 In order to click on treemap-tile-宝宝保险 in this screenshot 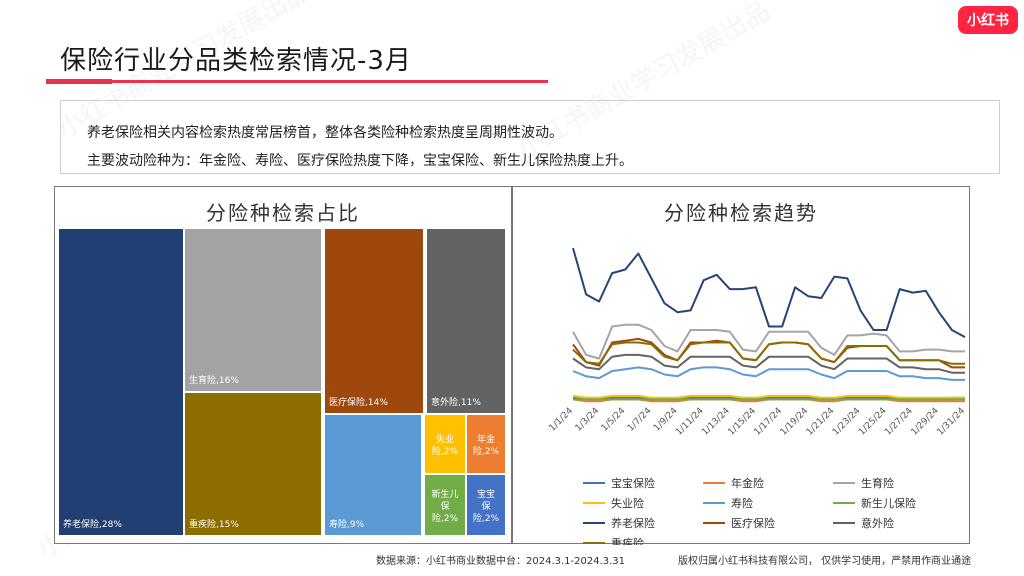, I will do `click(486, 505)`.